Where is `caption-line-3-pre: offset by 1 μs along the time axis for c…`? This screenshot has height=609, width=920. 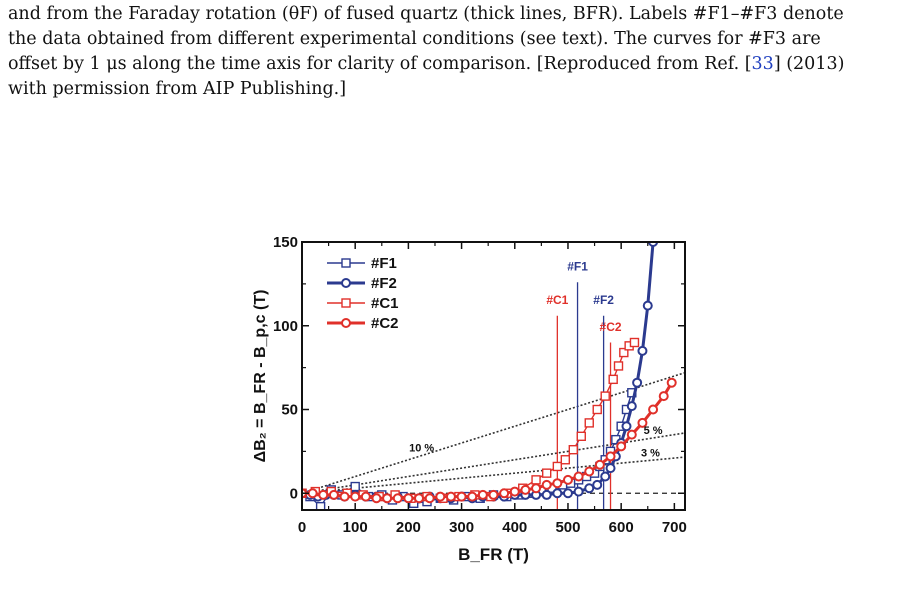
caption-line-3-pre: offset by 1 μs along the time axis for c… is located at coordinates (380, 64).